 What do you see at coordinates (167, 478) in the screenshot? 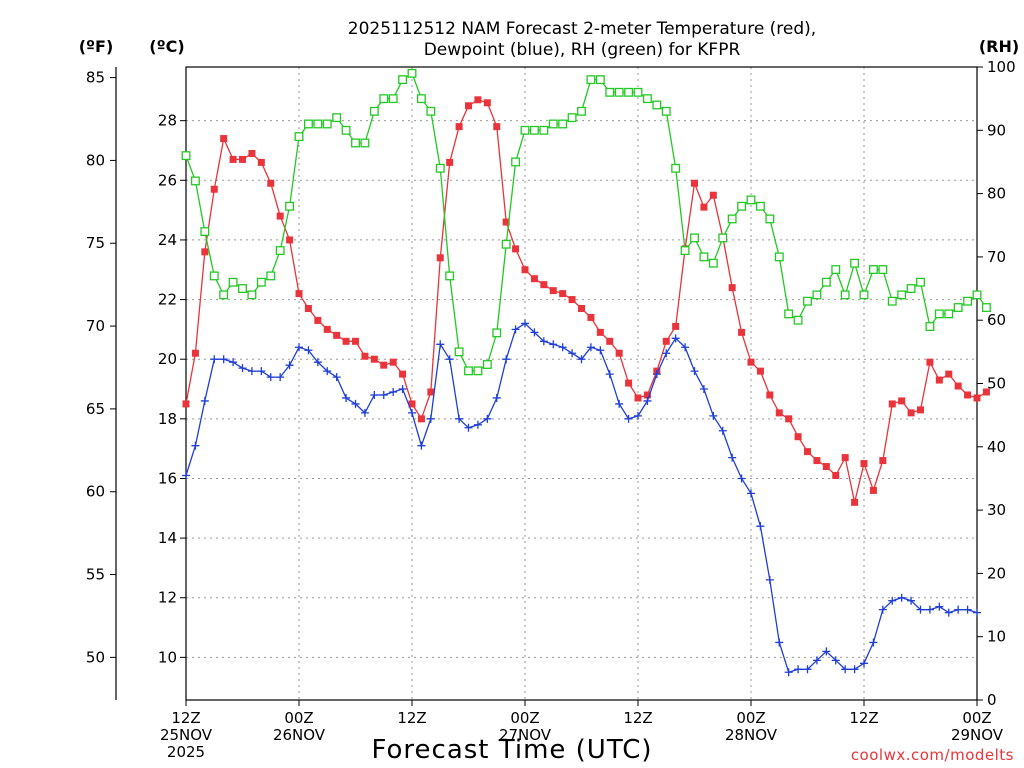
I see `celsius-tick-label: 16` at bounding box center [167, 478].